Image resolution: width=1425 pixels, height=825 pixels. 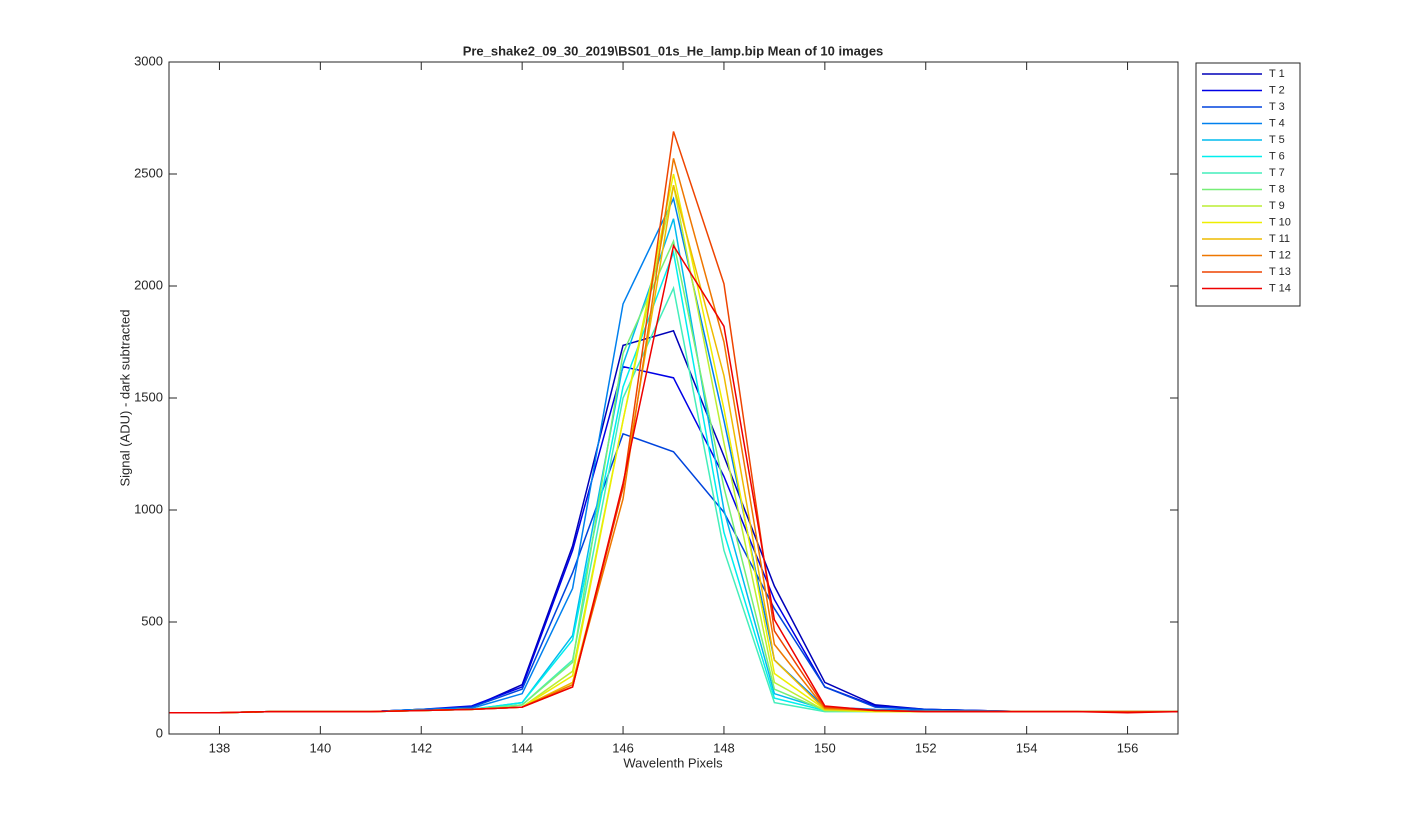 What do you see at coordinates (1280, 288) in the screenshot?
I see `legend-label: T 14` at bounding box center [1280, 288].